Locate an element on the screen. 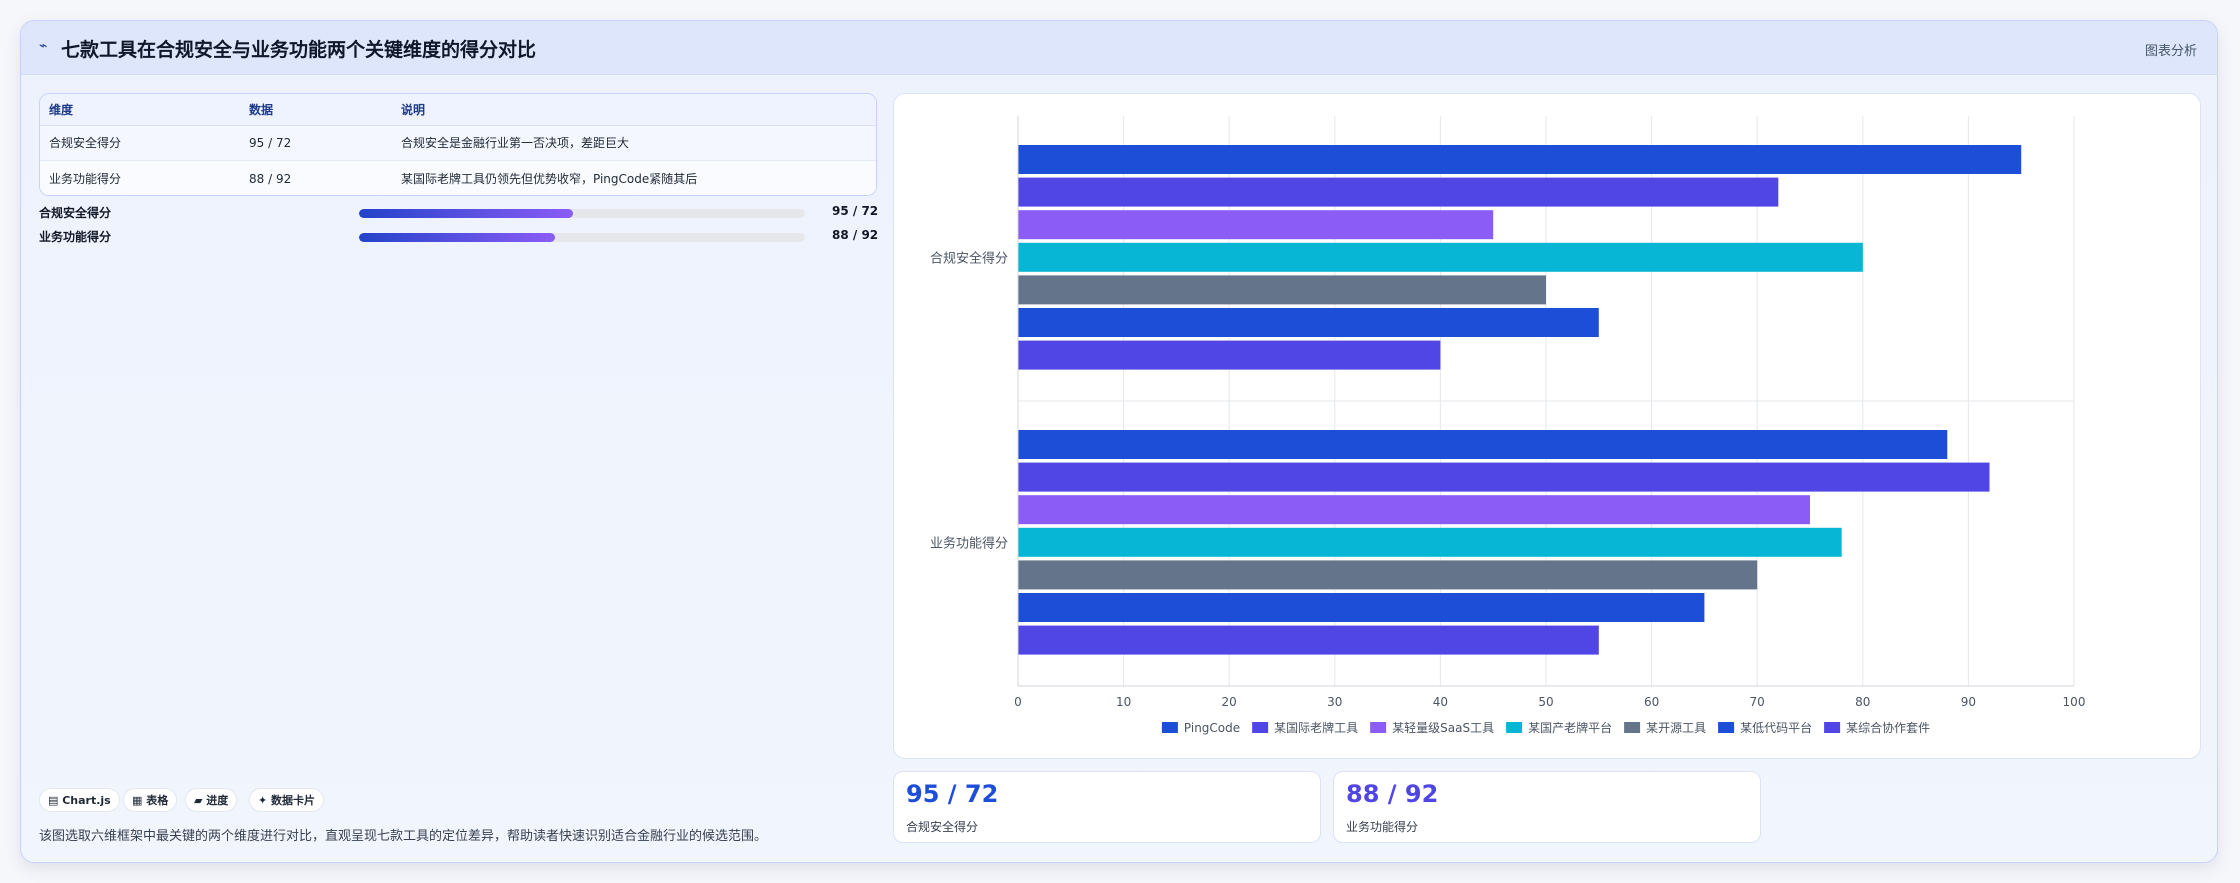 This screenshot has height=883, width=2240. x-tick-label: 0 is located at coordinates (1018, 702).